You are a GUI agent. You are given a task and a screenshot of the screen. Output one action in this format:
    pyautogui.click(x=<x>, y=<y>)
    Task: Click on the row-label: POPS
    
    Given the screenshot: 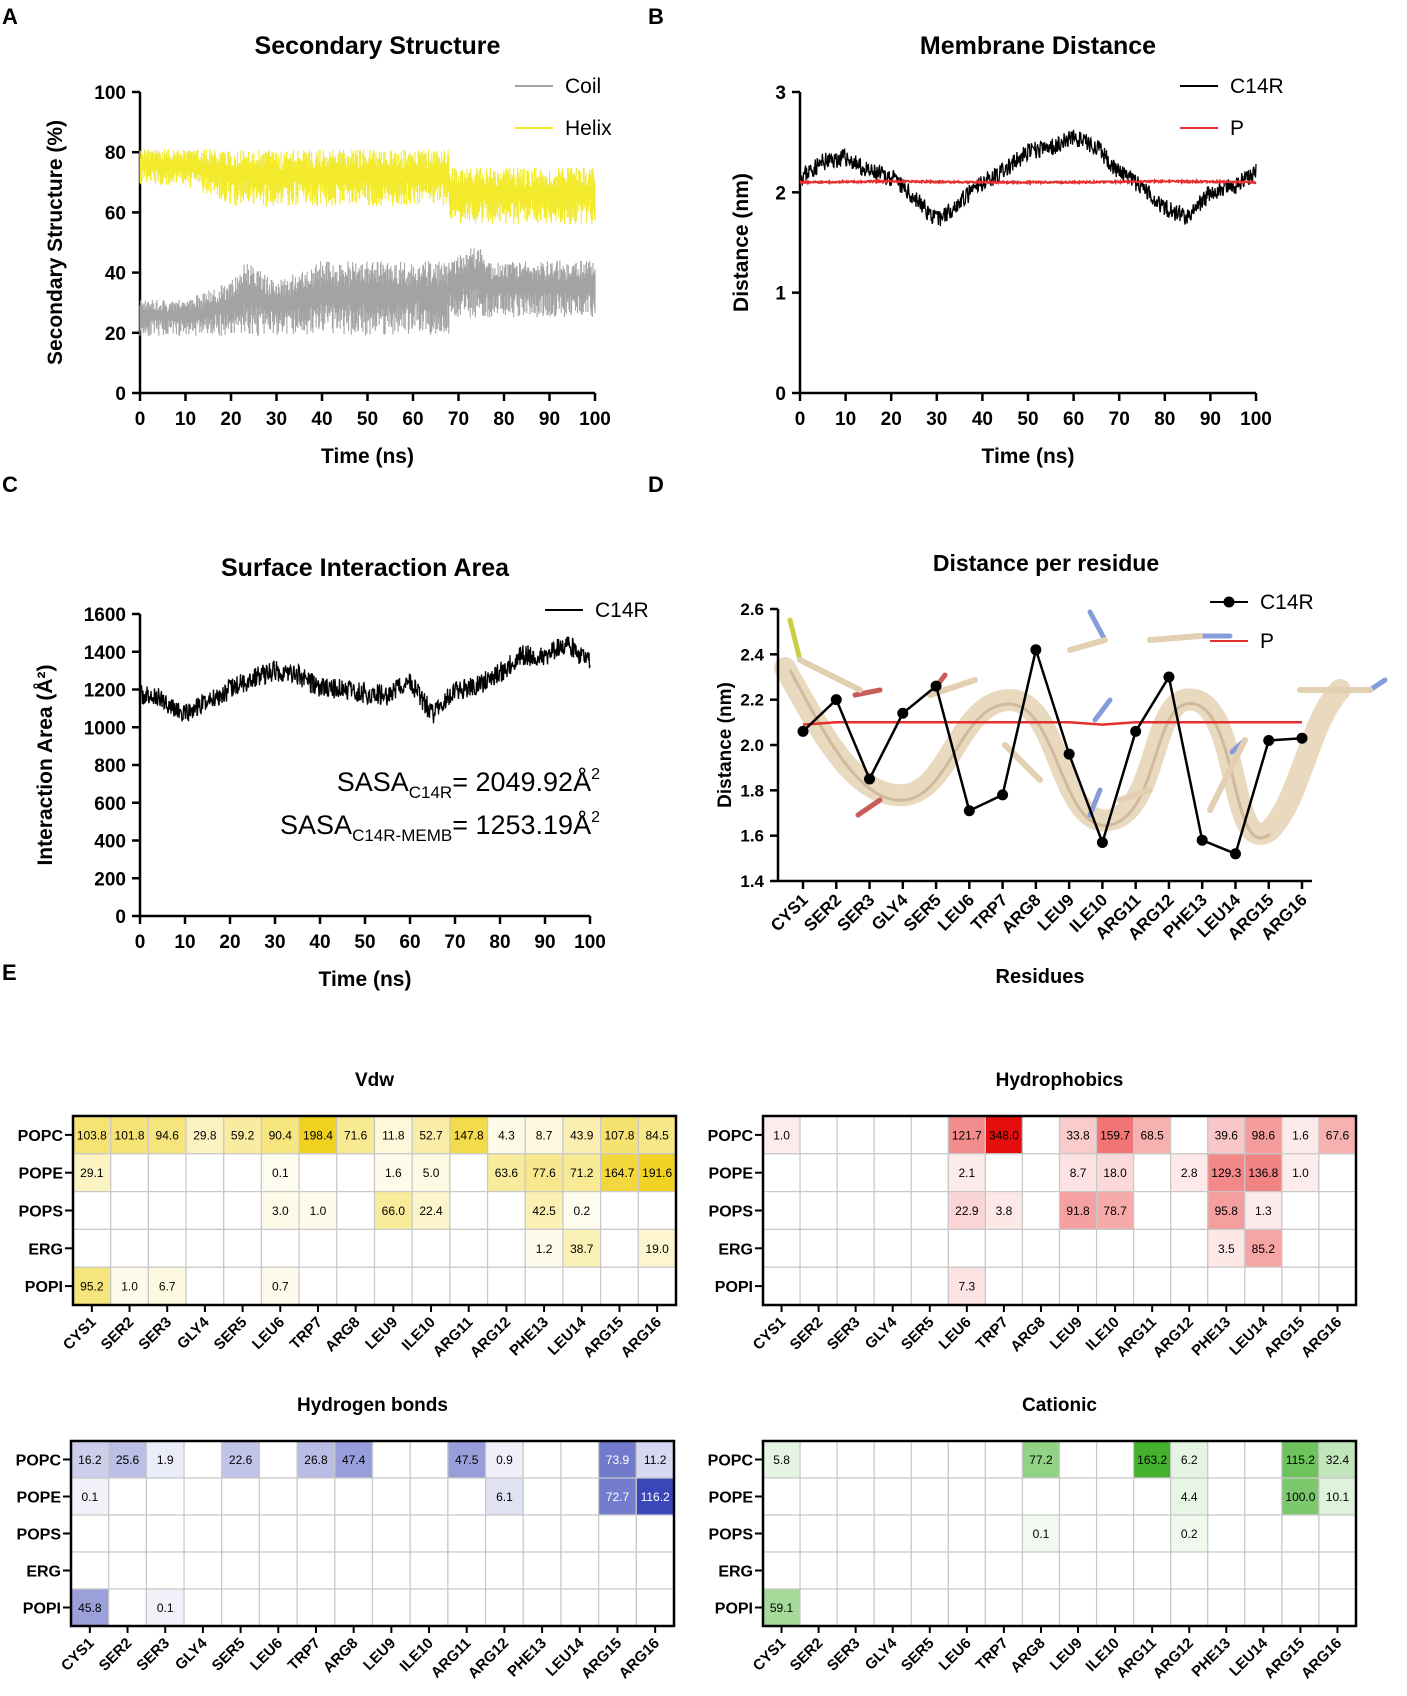 What is the action you would take?
    pyautogui.click(x=731, y=1212)
    